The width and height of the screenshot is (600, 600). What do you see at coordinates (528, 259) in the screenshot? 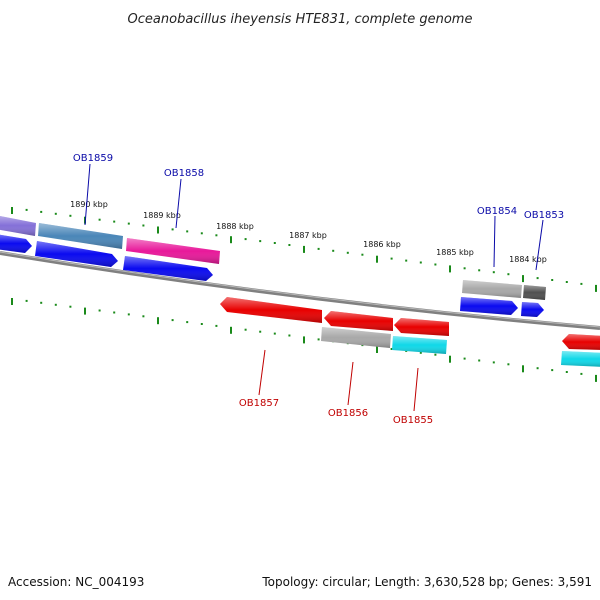
I see `scale-label-1884-kbp: 1884 kbp` at bounding box center [528, 259].